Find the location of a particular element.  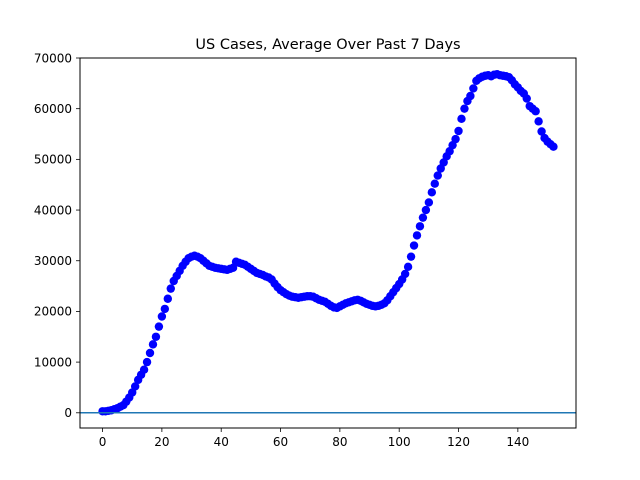

x-tick-label: 60 is located at coordinates (280, 442).